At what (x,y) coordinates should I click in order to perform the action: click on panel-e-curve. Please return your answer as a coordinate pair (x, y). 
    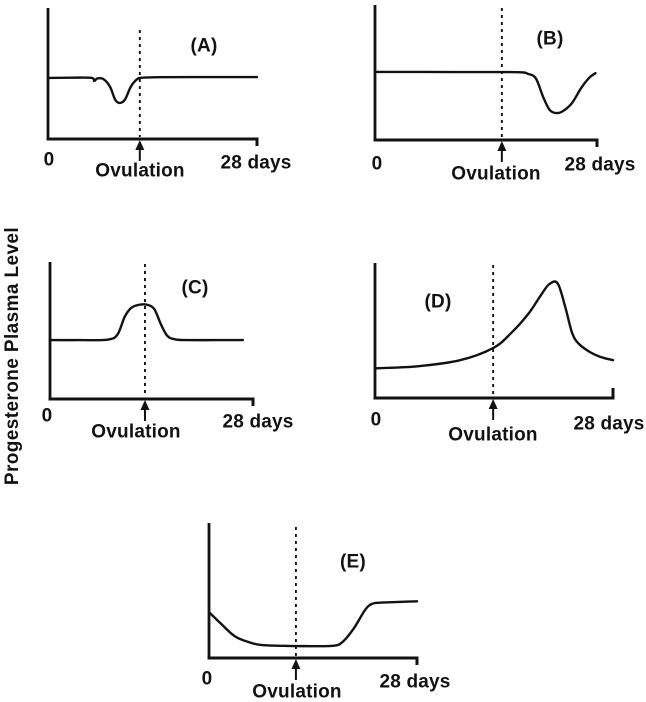
    Looking at the image, I should click on (313, 624).